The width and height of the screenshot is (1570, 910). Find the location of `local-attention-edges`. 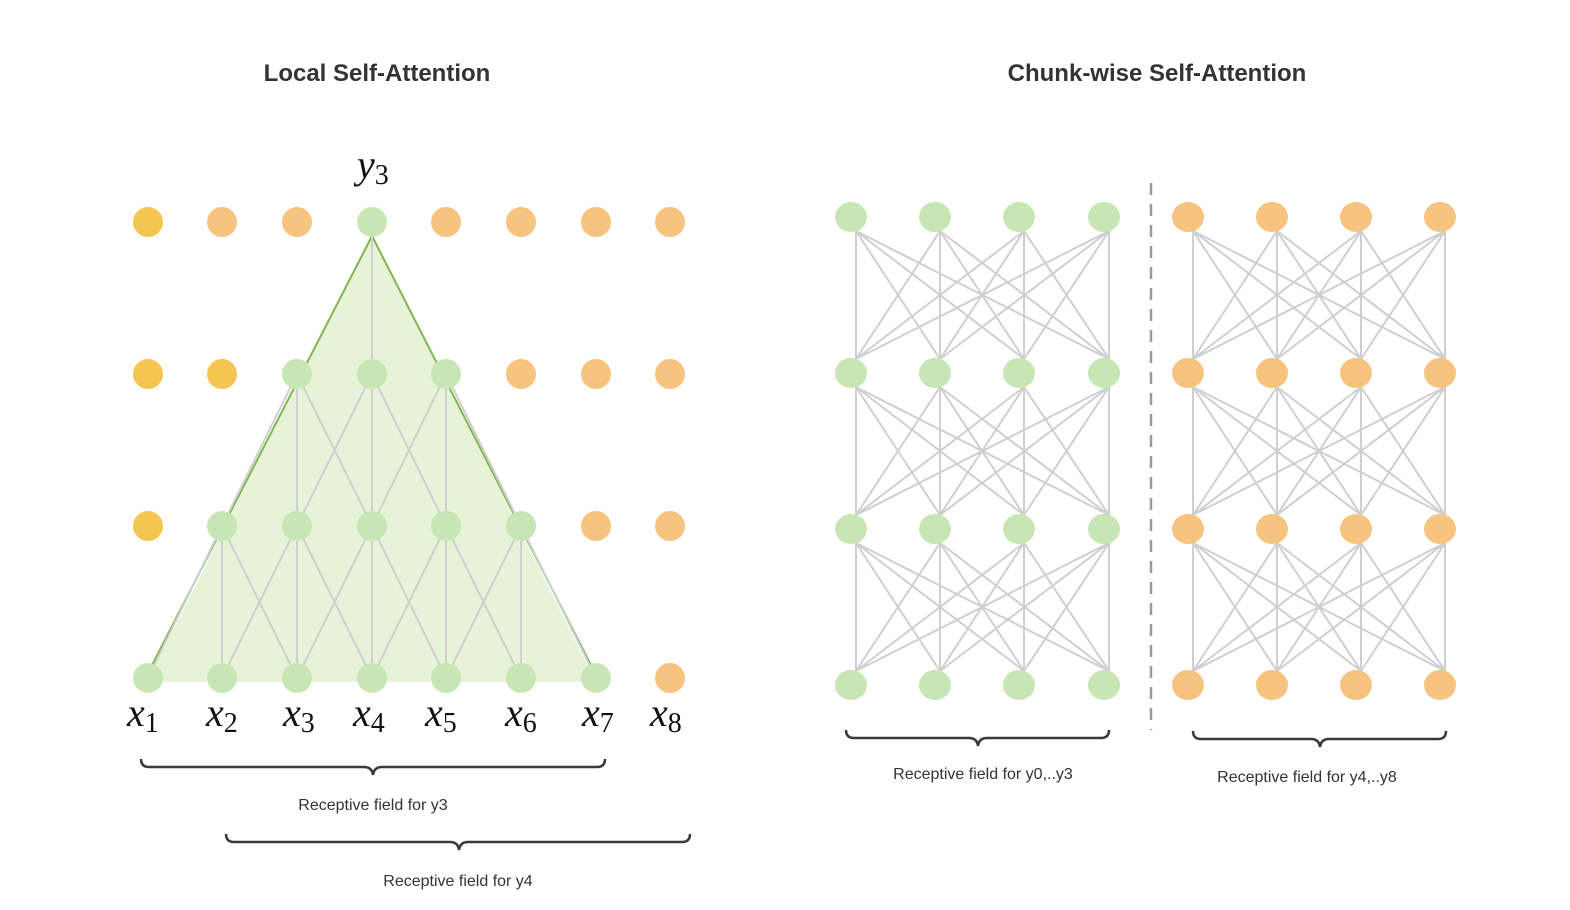

local-attention-edges is located at coordinates (372, 450).